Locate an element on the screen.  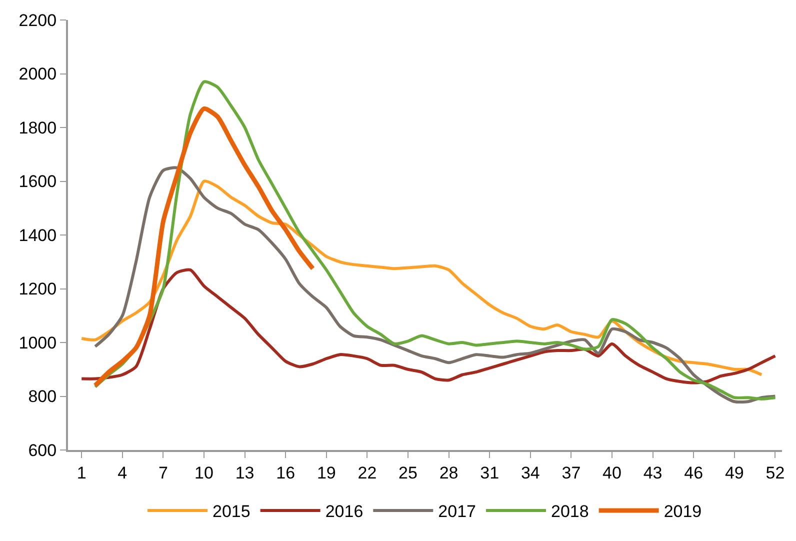
x-tick-label: 16 is located at coordinates (286, 472).